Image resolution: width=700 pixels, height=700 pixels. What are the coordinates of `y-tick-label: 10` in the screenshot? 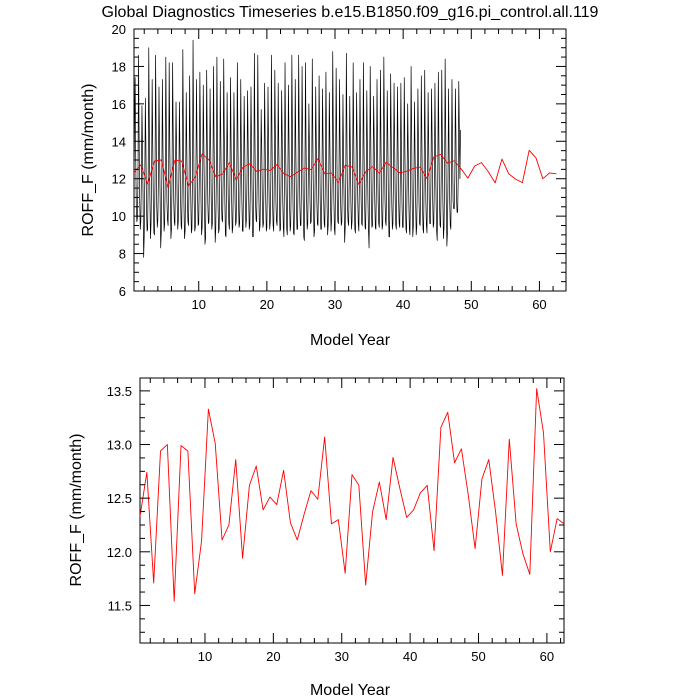 It's located at (119, 216).